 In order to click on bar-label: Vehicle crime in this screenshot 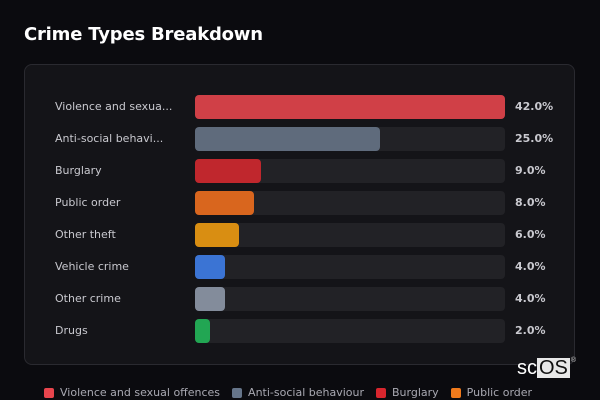, I will do `click(92, 266)`.